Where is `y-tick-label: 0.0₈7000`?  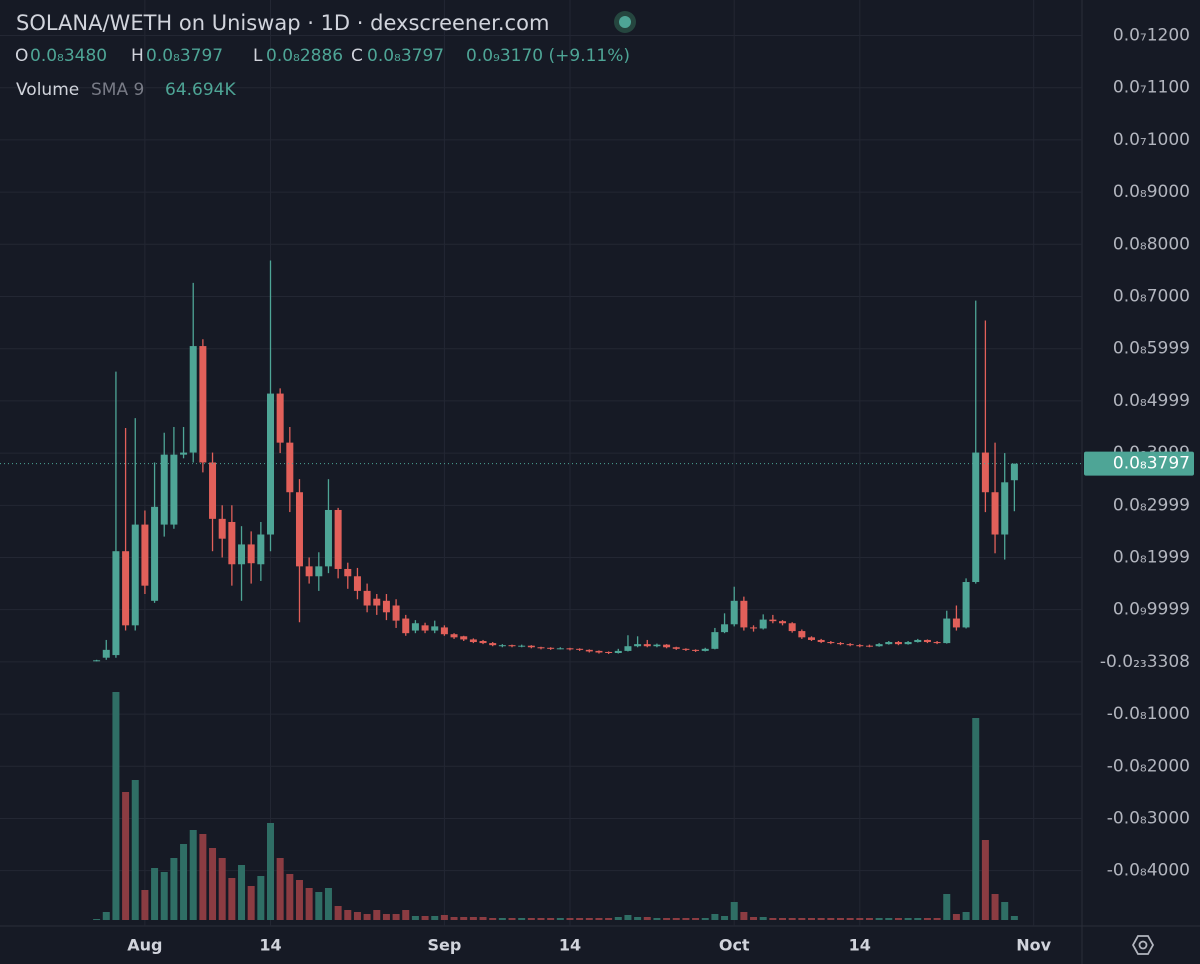
y-tick-label: 0.0₈7000 is located at coordinates (1151, 296).